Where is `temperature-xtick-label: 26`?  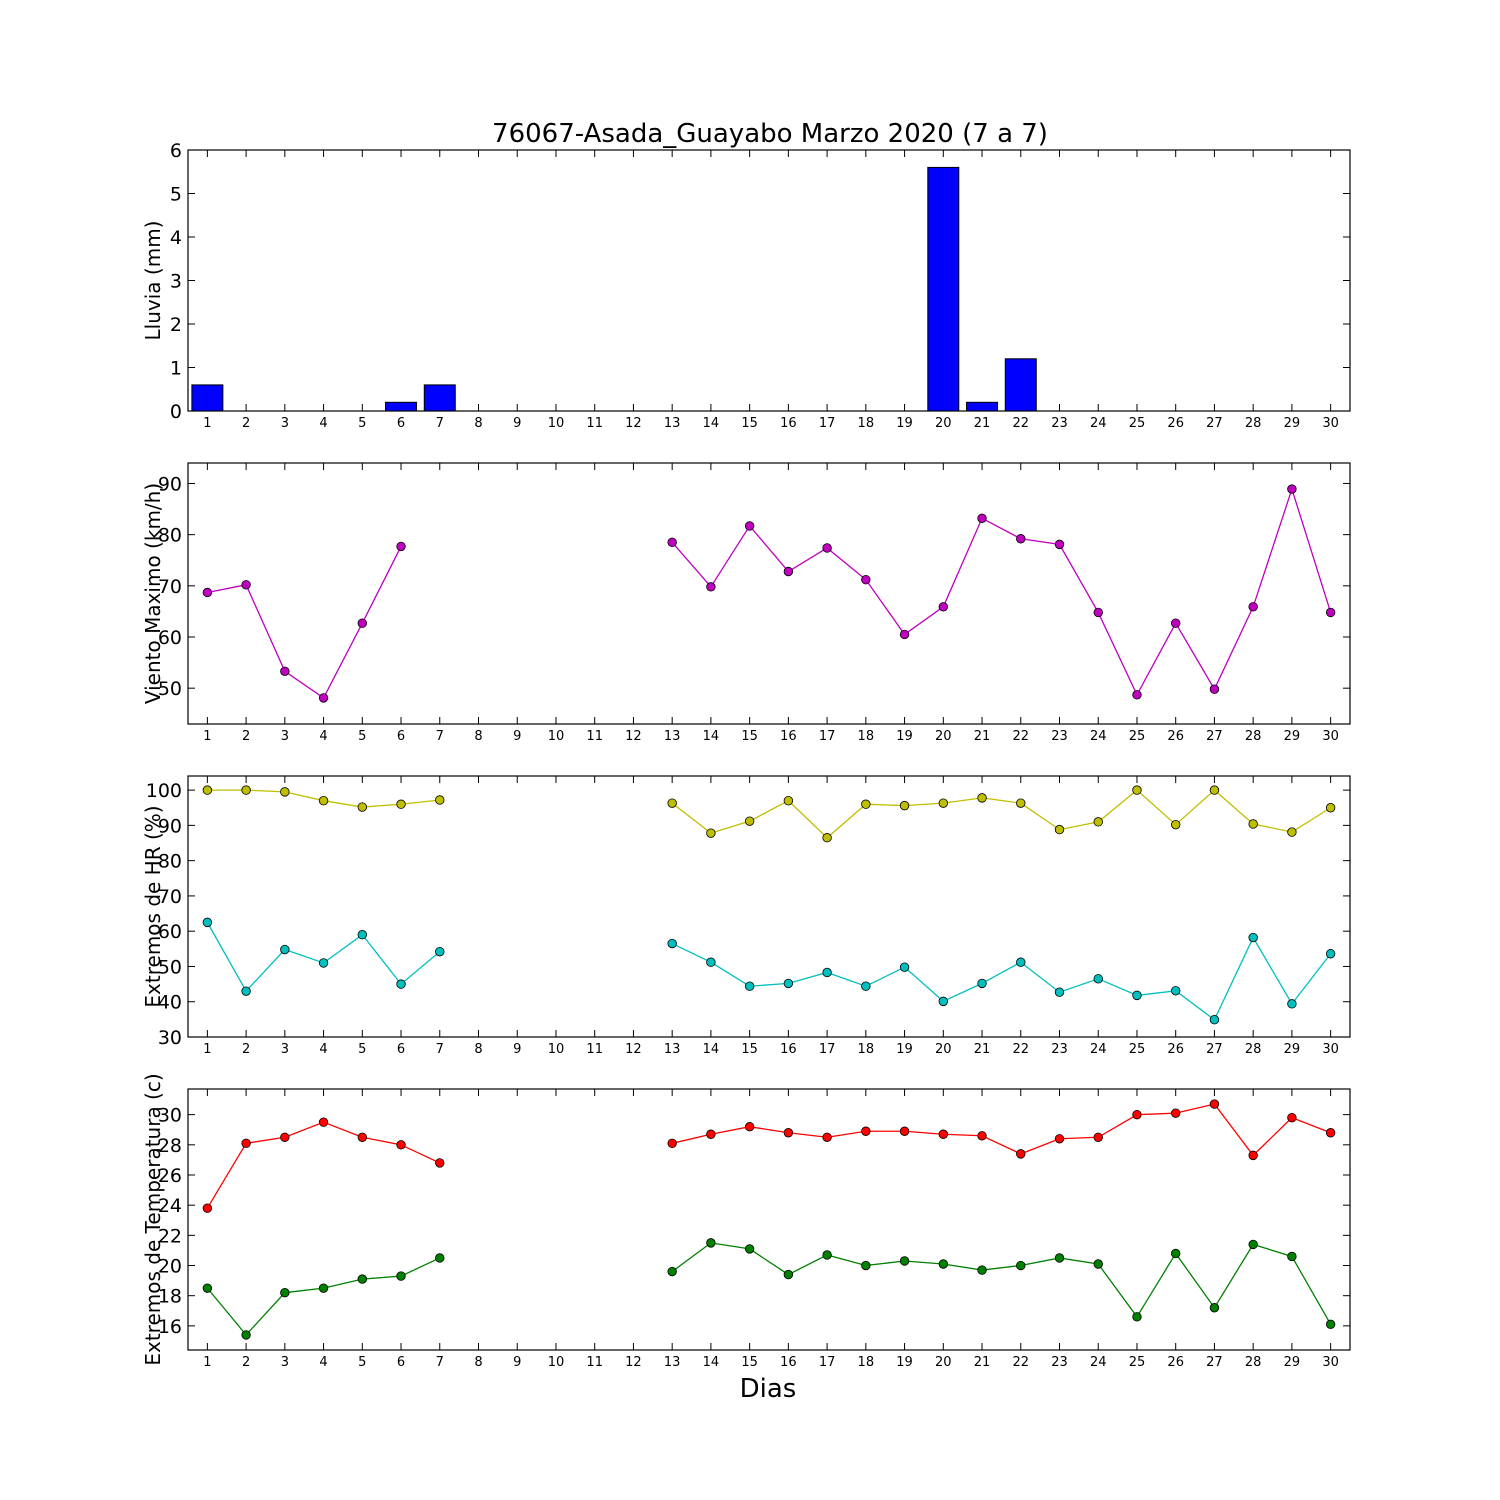
temperature-xtick-label: 26 is located at coordinates (1175, 1362).